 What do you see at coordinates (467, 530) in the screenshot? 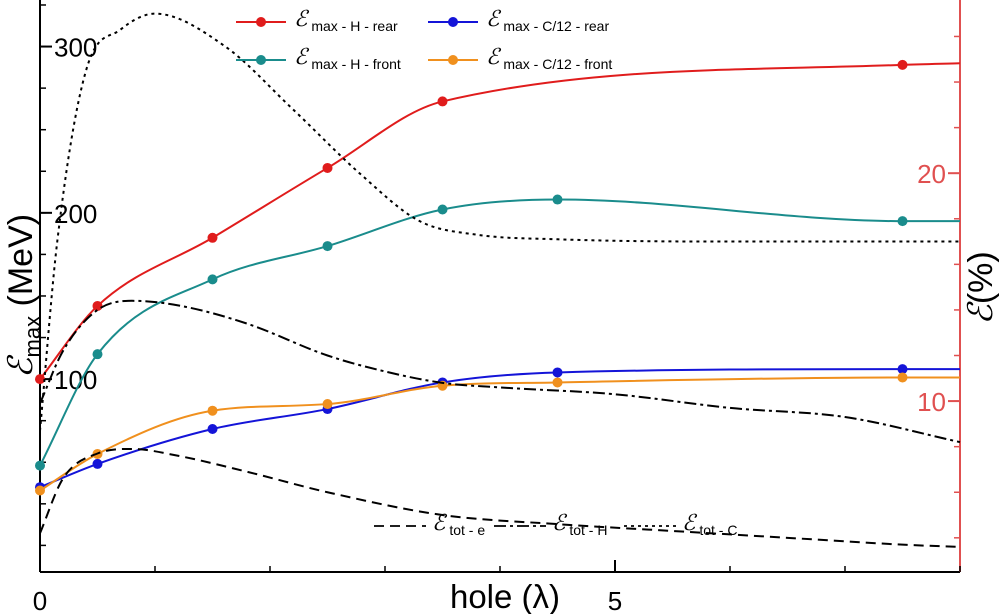
I see `legend-subscript: tot - e` at bounding box center [467, 530].